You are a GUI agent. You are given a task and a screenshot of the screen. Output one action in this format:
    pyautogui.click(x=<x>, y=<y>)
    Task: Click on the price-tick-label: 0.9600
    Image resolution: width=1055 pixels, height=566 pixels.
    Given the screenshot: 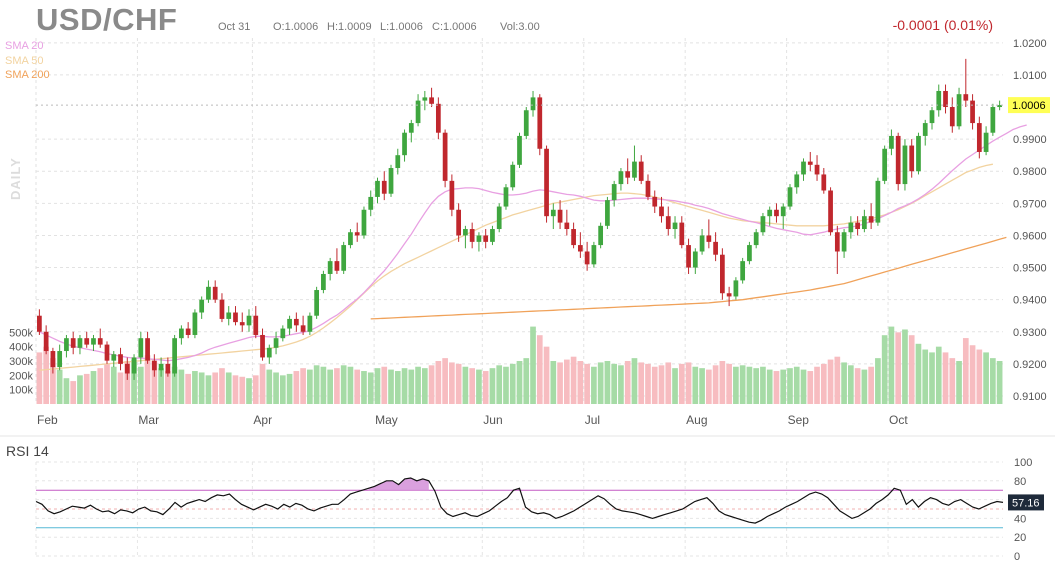 What is the action you would take?
    pyautogui.click(x=1030, y=236)
    